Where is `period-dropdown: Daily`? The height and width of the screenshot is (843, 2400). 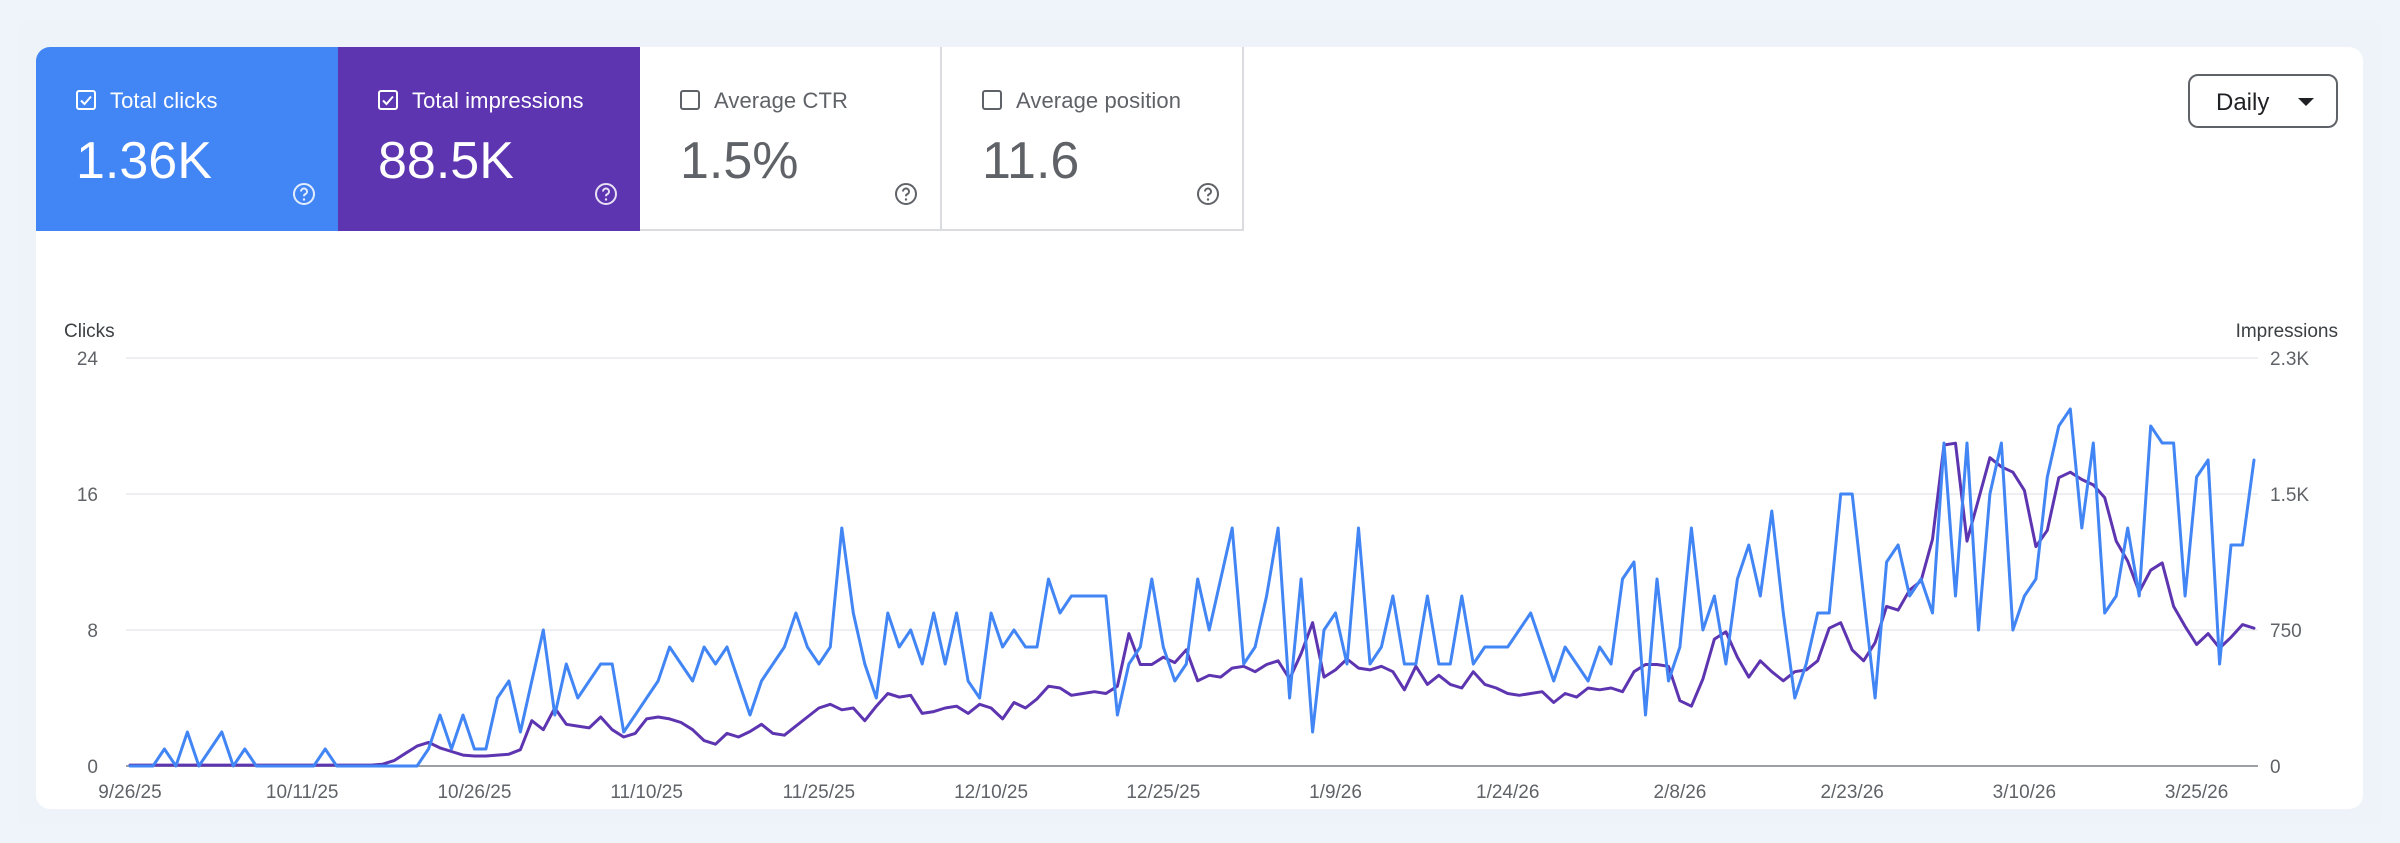
period-dropdown: Daily is located at coordinates (2263, 101).